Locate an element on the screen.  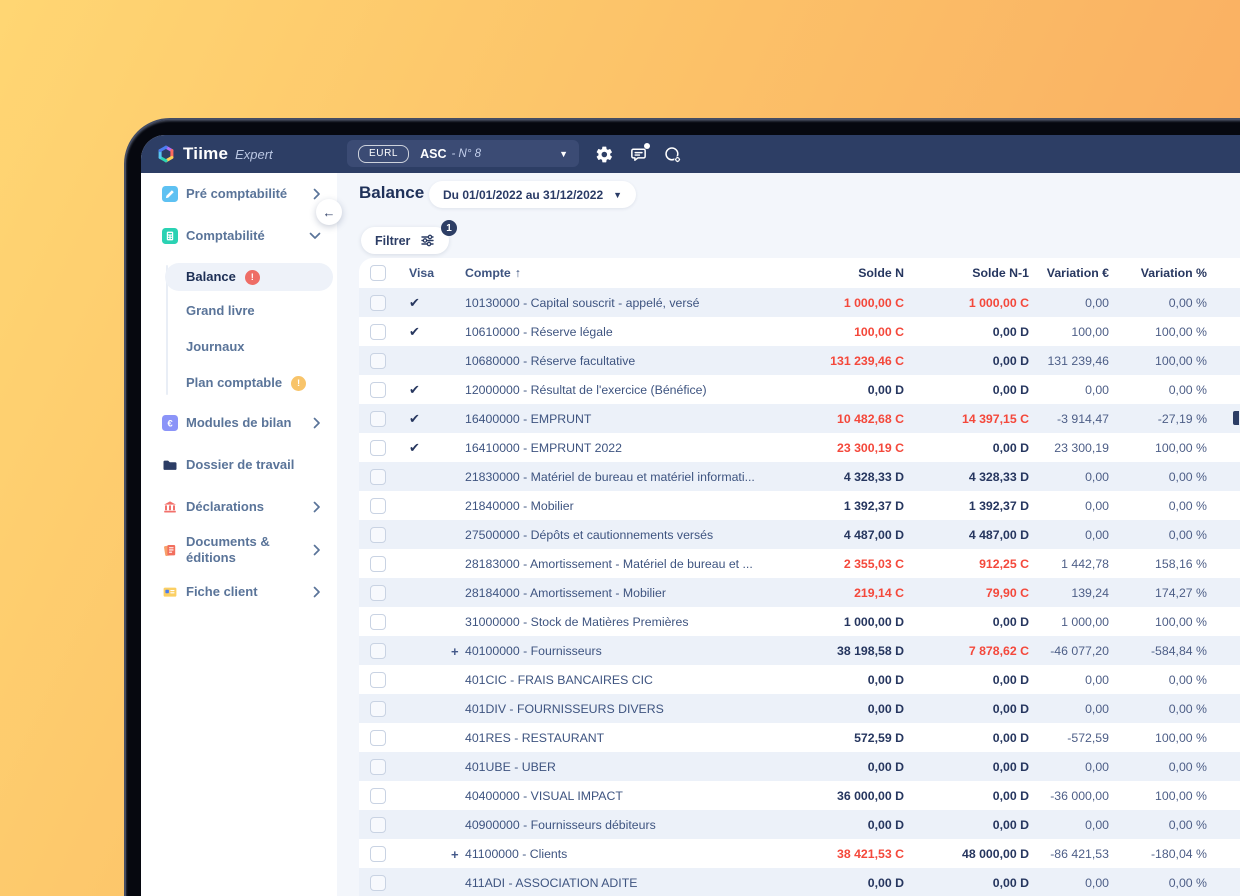
clipped-column-fragment is located at coordinates (1236, 418).